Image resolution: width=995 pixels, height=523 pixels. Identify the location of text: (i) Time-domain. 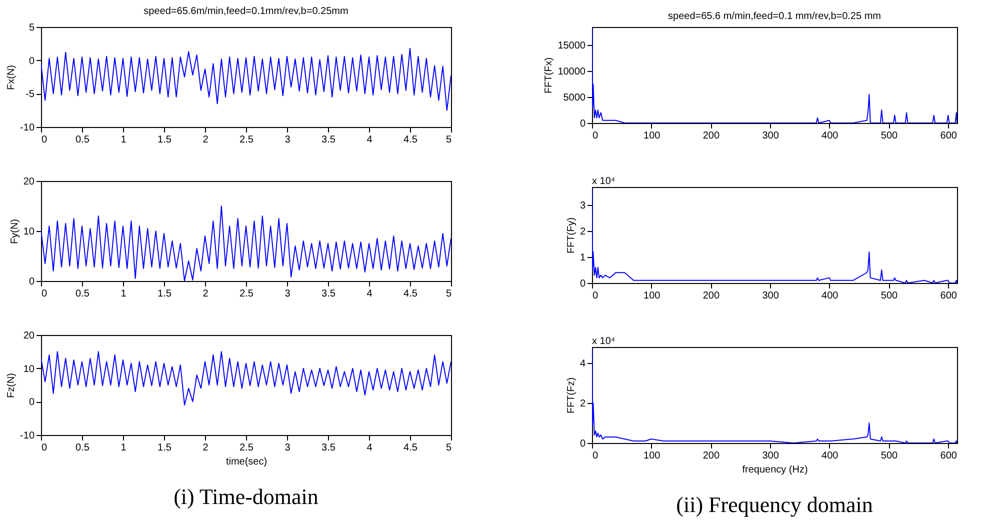
(246, 496).